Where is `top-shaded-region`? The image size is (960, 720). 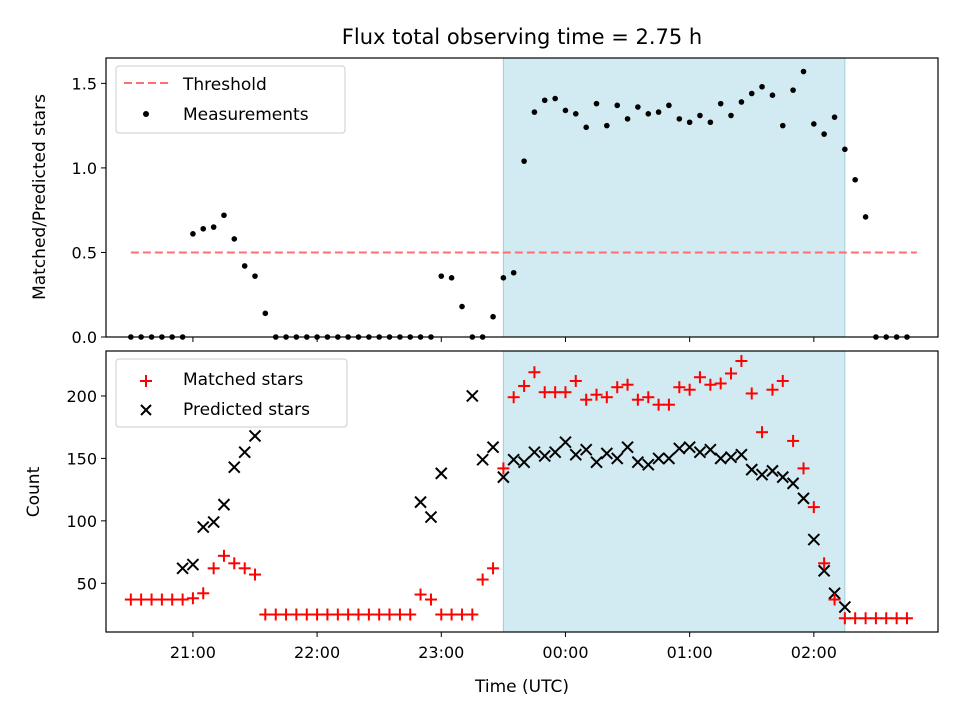 top-shaded-region is located at coordinates (674, 197).